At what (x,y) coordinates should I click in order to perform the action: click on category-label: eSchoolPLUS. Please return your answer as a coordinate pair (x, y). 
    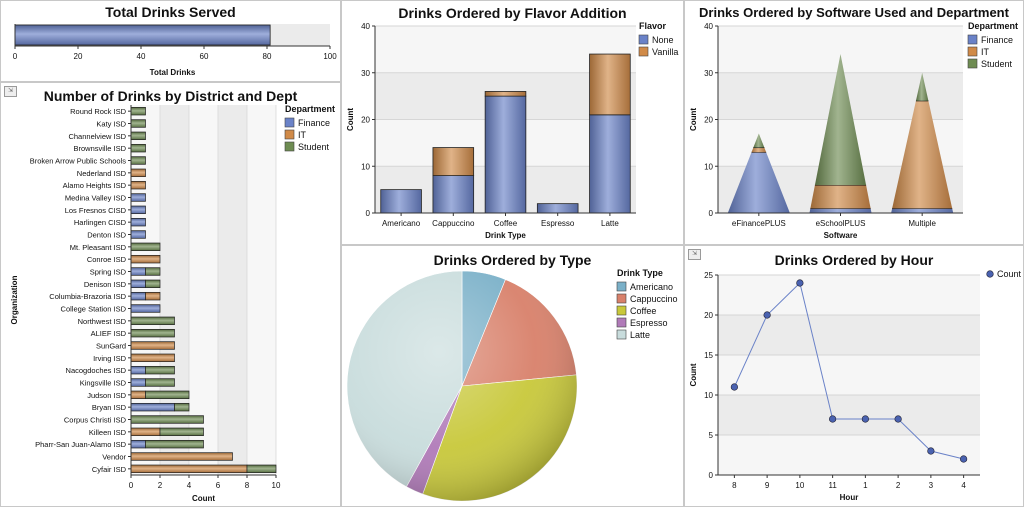
    Looking at the image, I should click on (841, 223).